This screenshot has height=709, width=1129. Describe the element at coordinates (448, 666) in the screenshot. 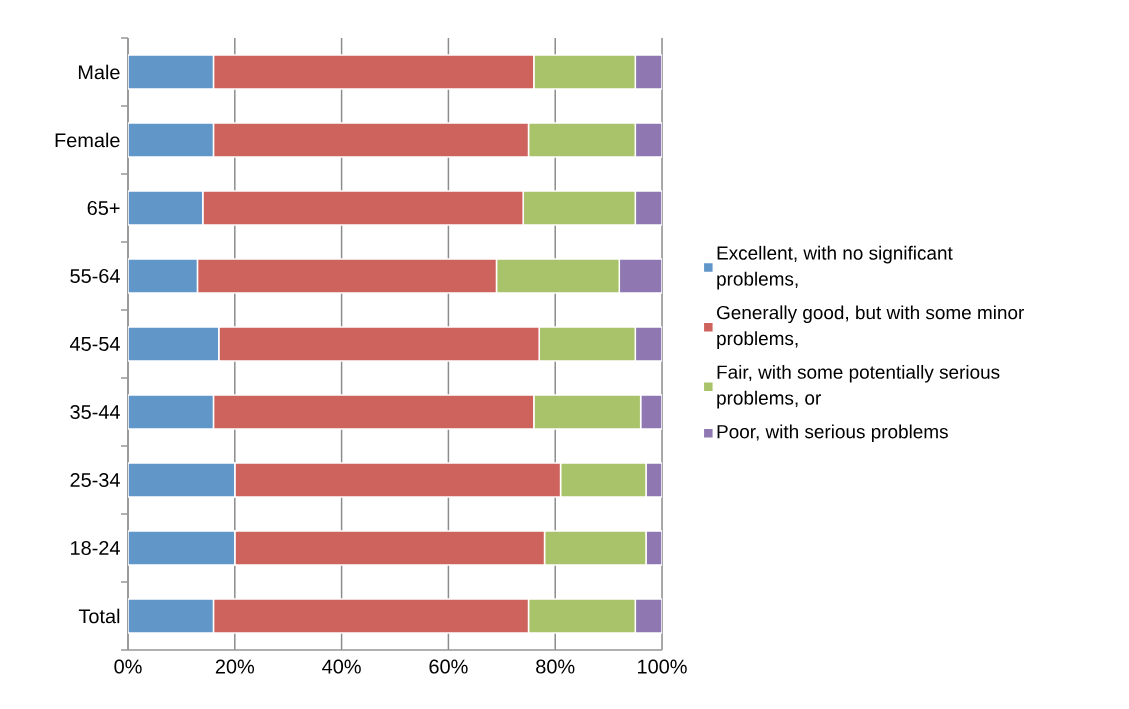

I see `x-tick-label: 60%` at that location.